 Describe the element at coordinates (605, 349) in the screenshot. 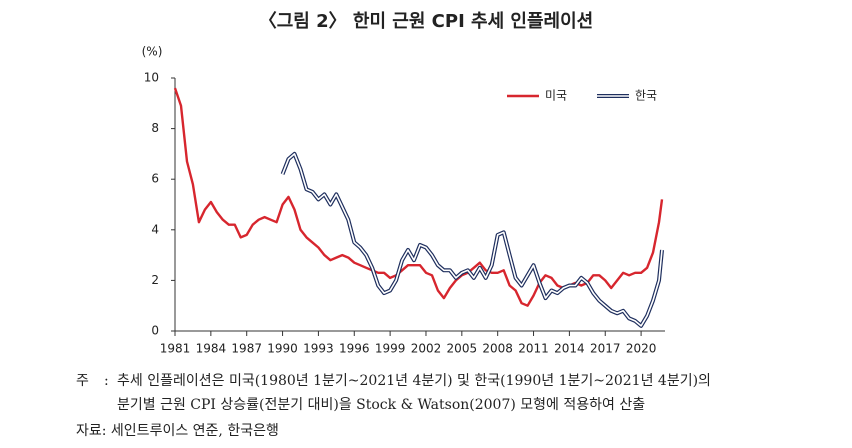

I see `x-tick-label: 2017` at that location.